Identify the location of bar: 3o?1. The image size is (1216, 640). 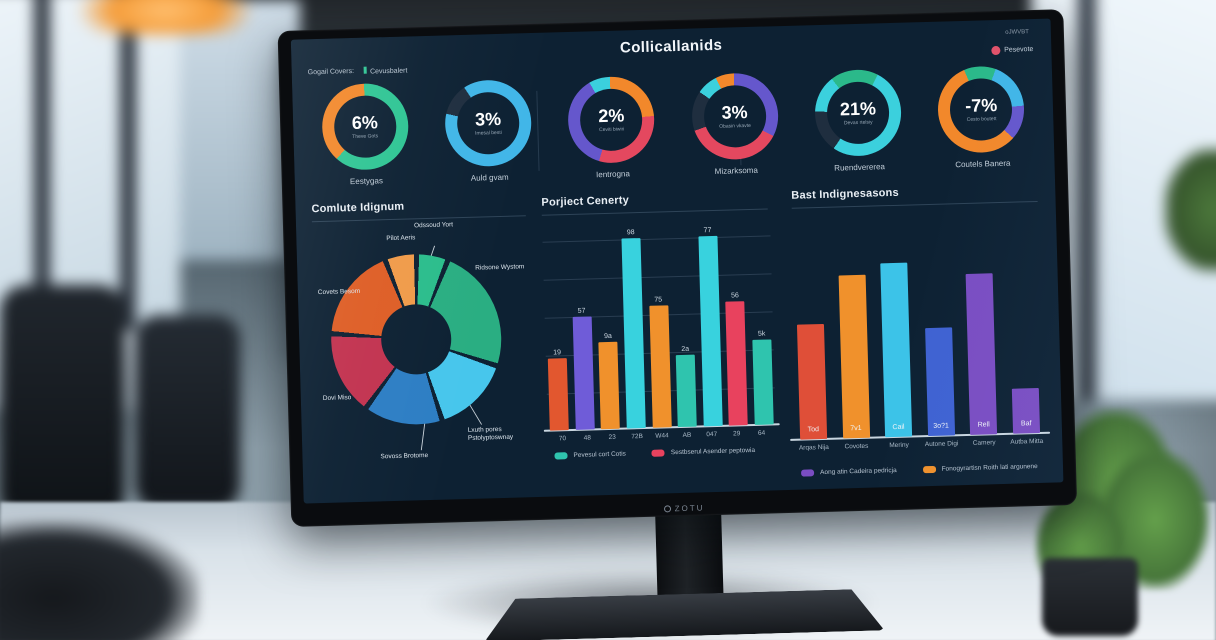
(939, 382).